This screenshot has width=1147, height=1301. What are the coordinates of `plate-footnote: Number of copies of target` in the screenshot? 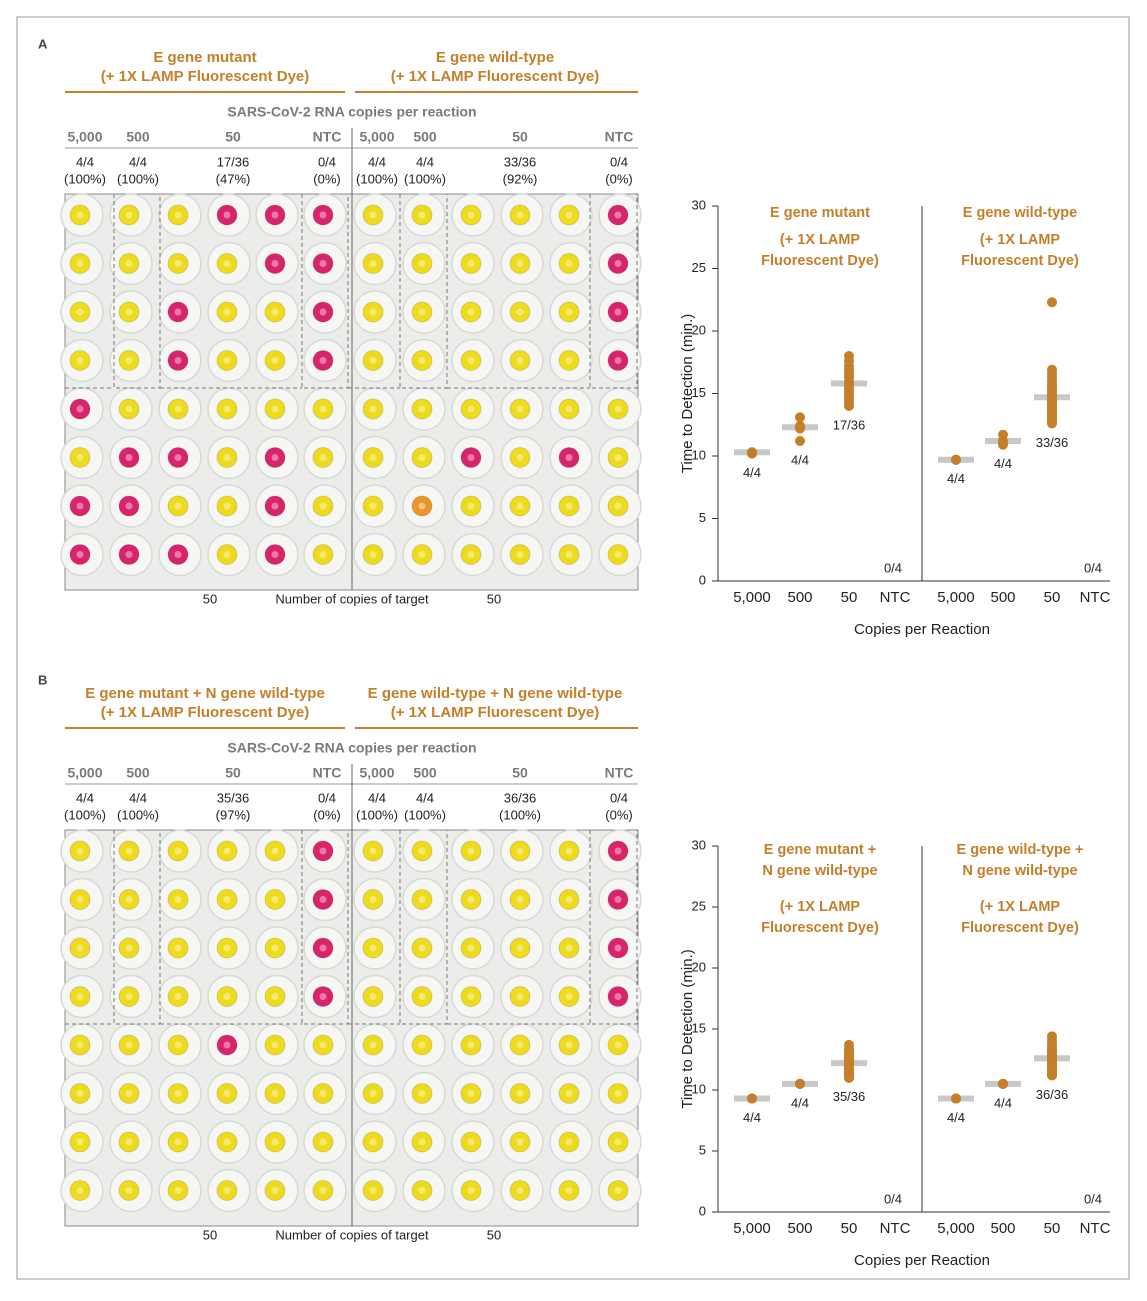 It's located at (352, 1234).